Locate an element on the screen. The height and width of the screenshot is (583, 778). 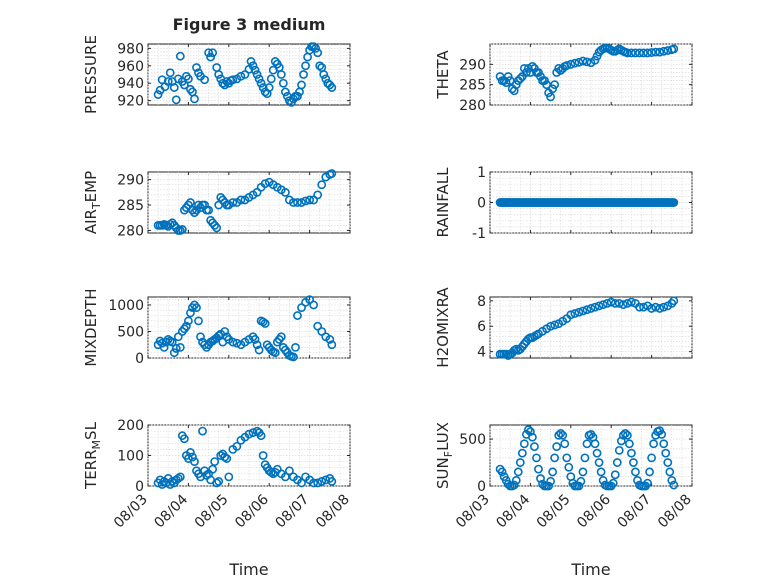
subplot-theta: 280 285 290 THETA is located at coordinates (563, 78).